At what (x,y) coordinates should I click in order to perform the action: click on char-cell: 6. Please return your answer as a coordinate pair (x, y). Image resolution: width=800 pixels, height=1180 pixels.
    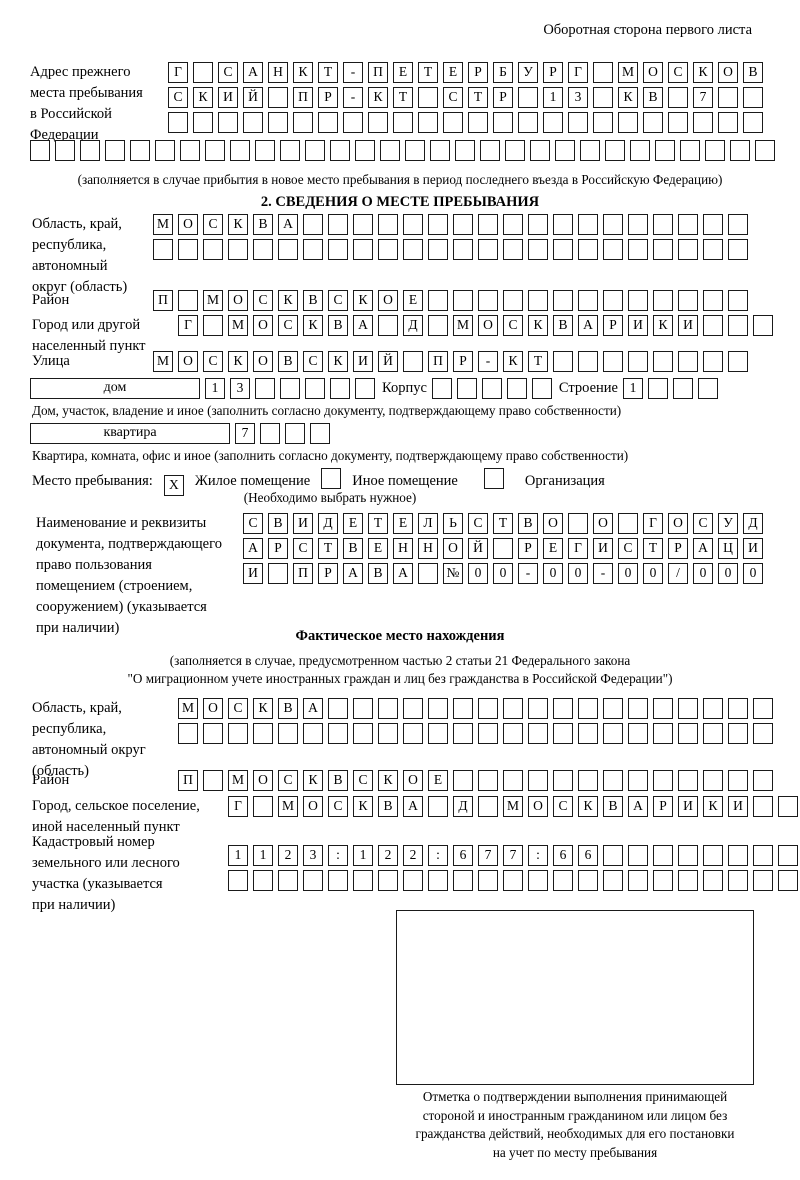
    Looking at the image, I should click on (563, 855).